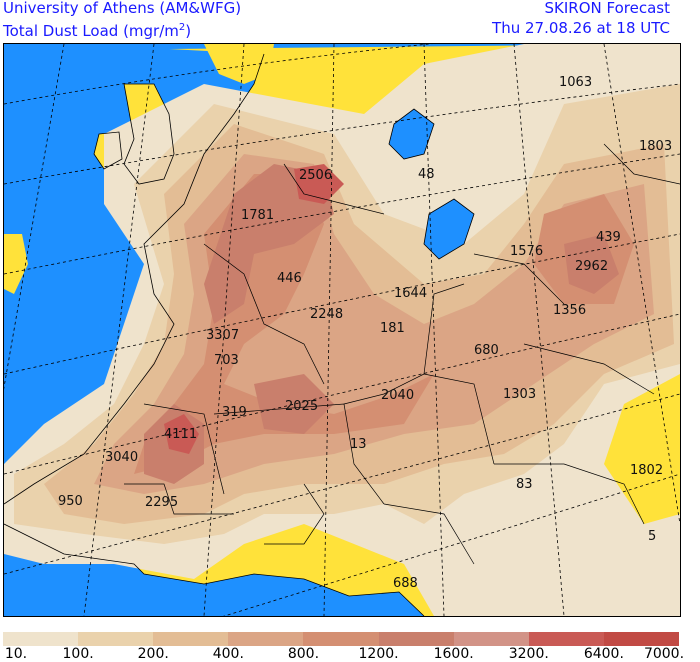 This screenshot has height=662, width=700. What do you see at coordinates (608, 237) in the screenshot?
I see `value-439: 439` at bounding box center [608, 237].